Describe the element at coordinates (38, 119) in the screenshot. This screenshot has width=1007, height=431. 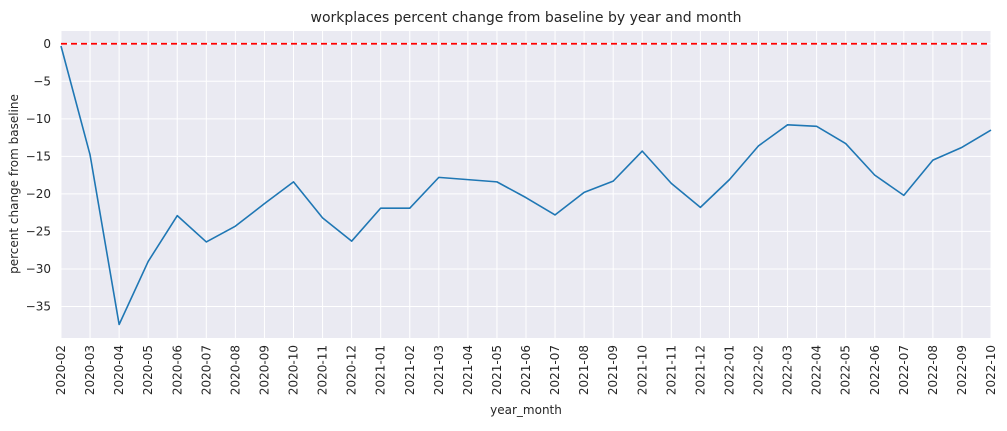
I see `y-tick-label: −10` at that location.